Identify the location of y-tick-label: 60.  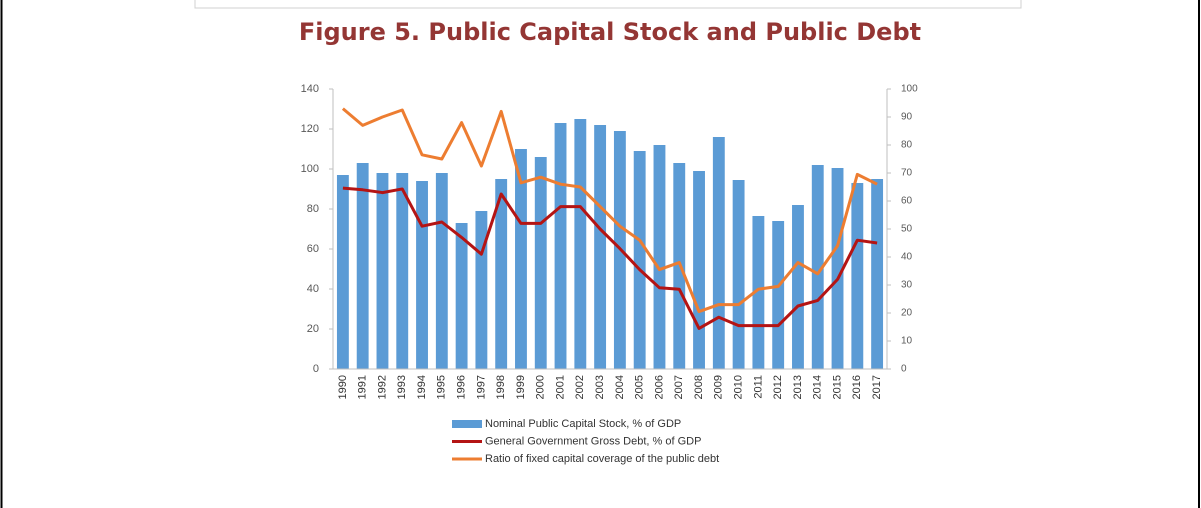
(313, 249).